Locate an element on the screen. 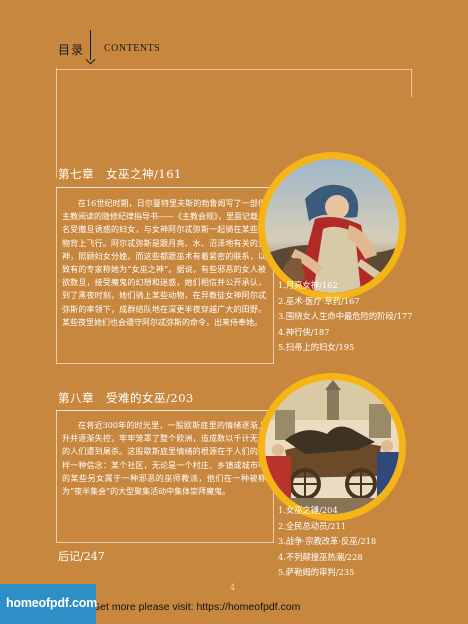 Image resolution: width=468 pixels, height=624 pixels. header-divider is located at coordinates (90, 45).